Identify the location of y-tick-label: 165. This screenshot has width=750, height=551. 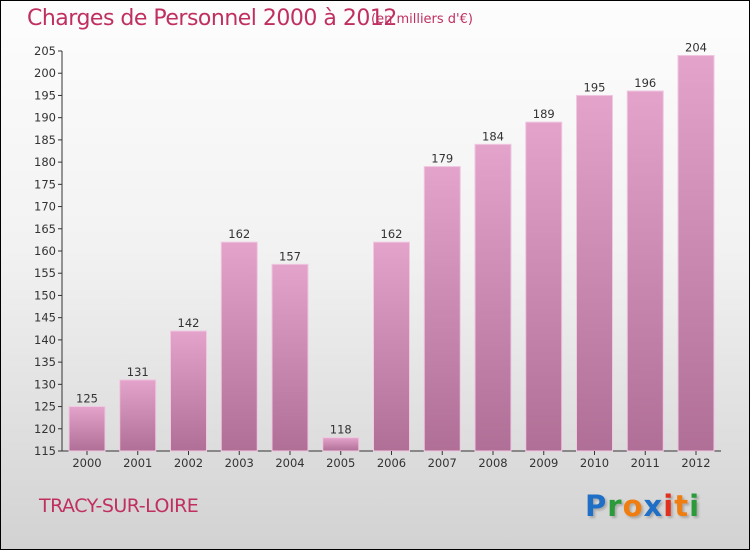
(45, 229).